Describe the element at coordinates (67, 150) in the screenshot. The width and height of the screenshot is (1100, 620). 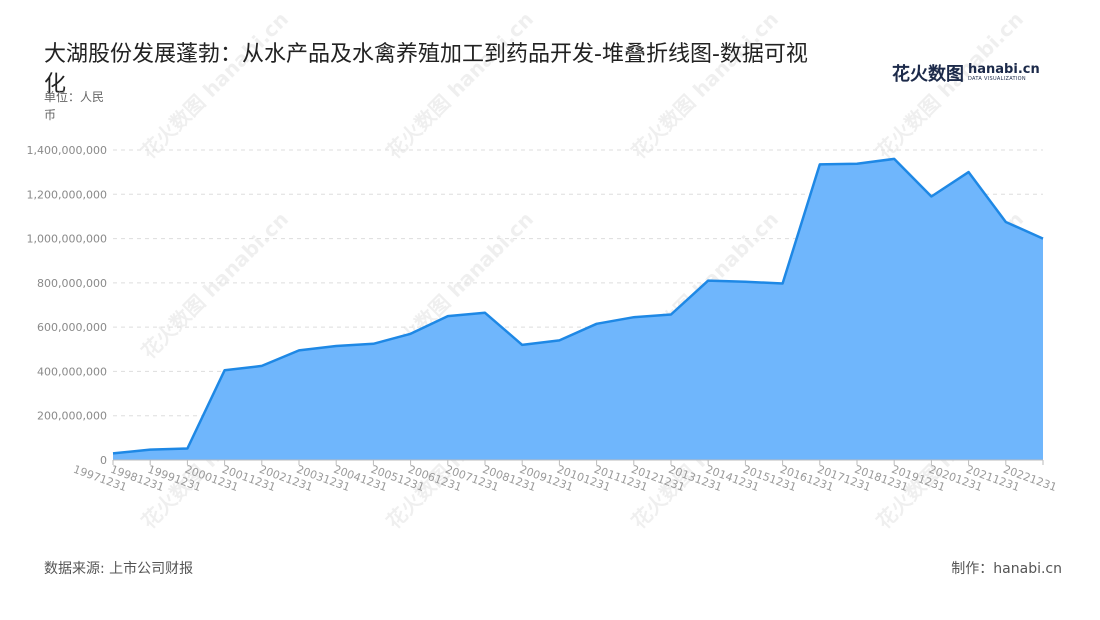
I see `y-tick-label: 1,400,000,000` at that location.